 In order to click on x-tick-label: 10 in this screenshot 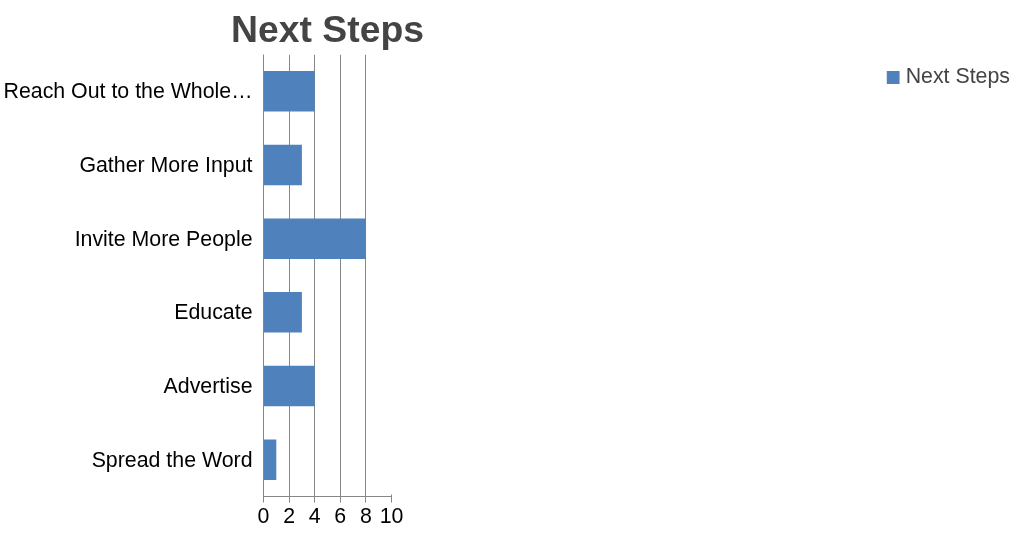, I will do `click(391, 515)`.